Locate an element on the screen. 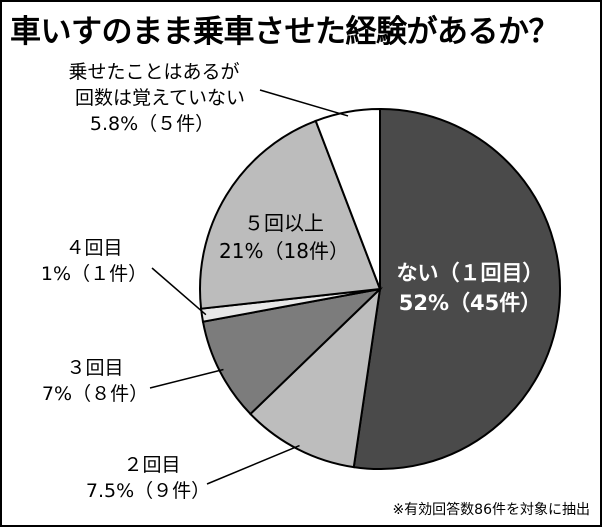  slice-label-5-line2: 回数は覚えていない is located at coordinates (160, 98).